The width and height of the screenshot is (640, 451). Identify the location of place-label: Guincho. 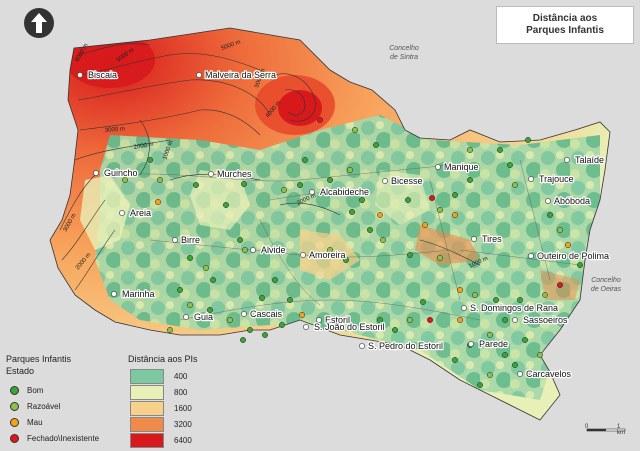
(121, 173).